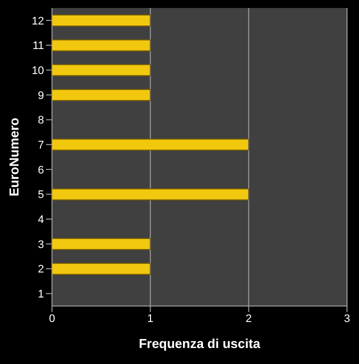 This screenshot has width=359, height=364. Describe the element at coordinates (41, 220) in the screenshot. I see `y-tick-label: 4` at that location.